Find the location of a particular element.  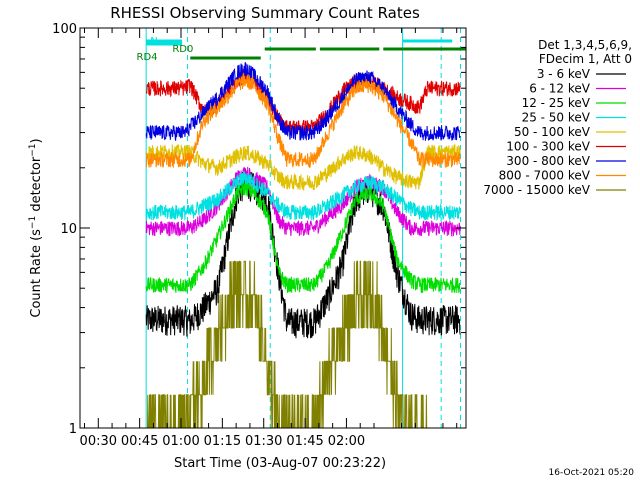

y-tick-label-1: 1 is located at coordinates (73, 429).